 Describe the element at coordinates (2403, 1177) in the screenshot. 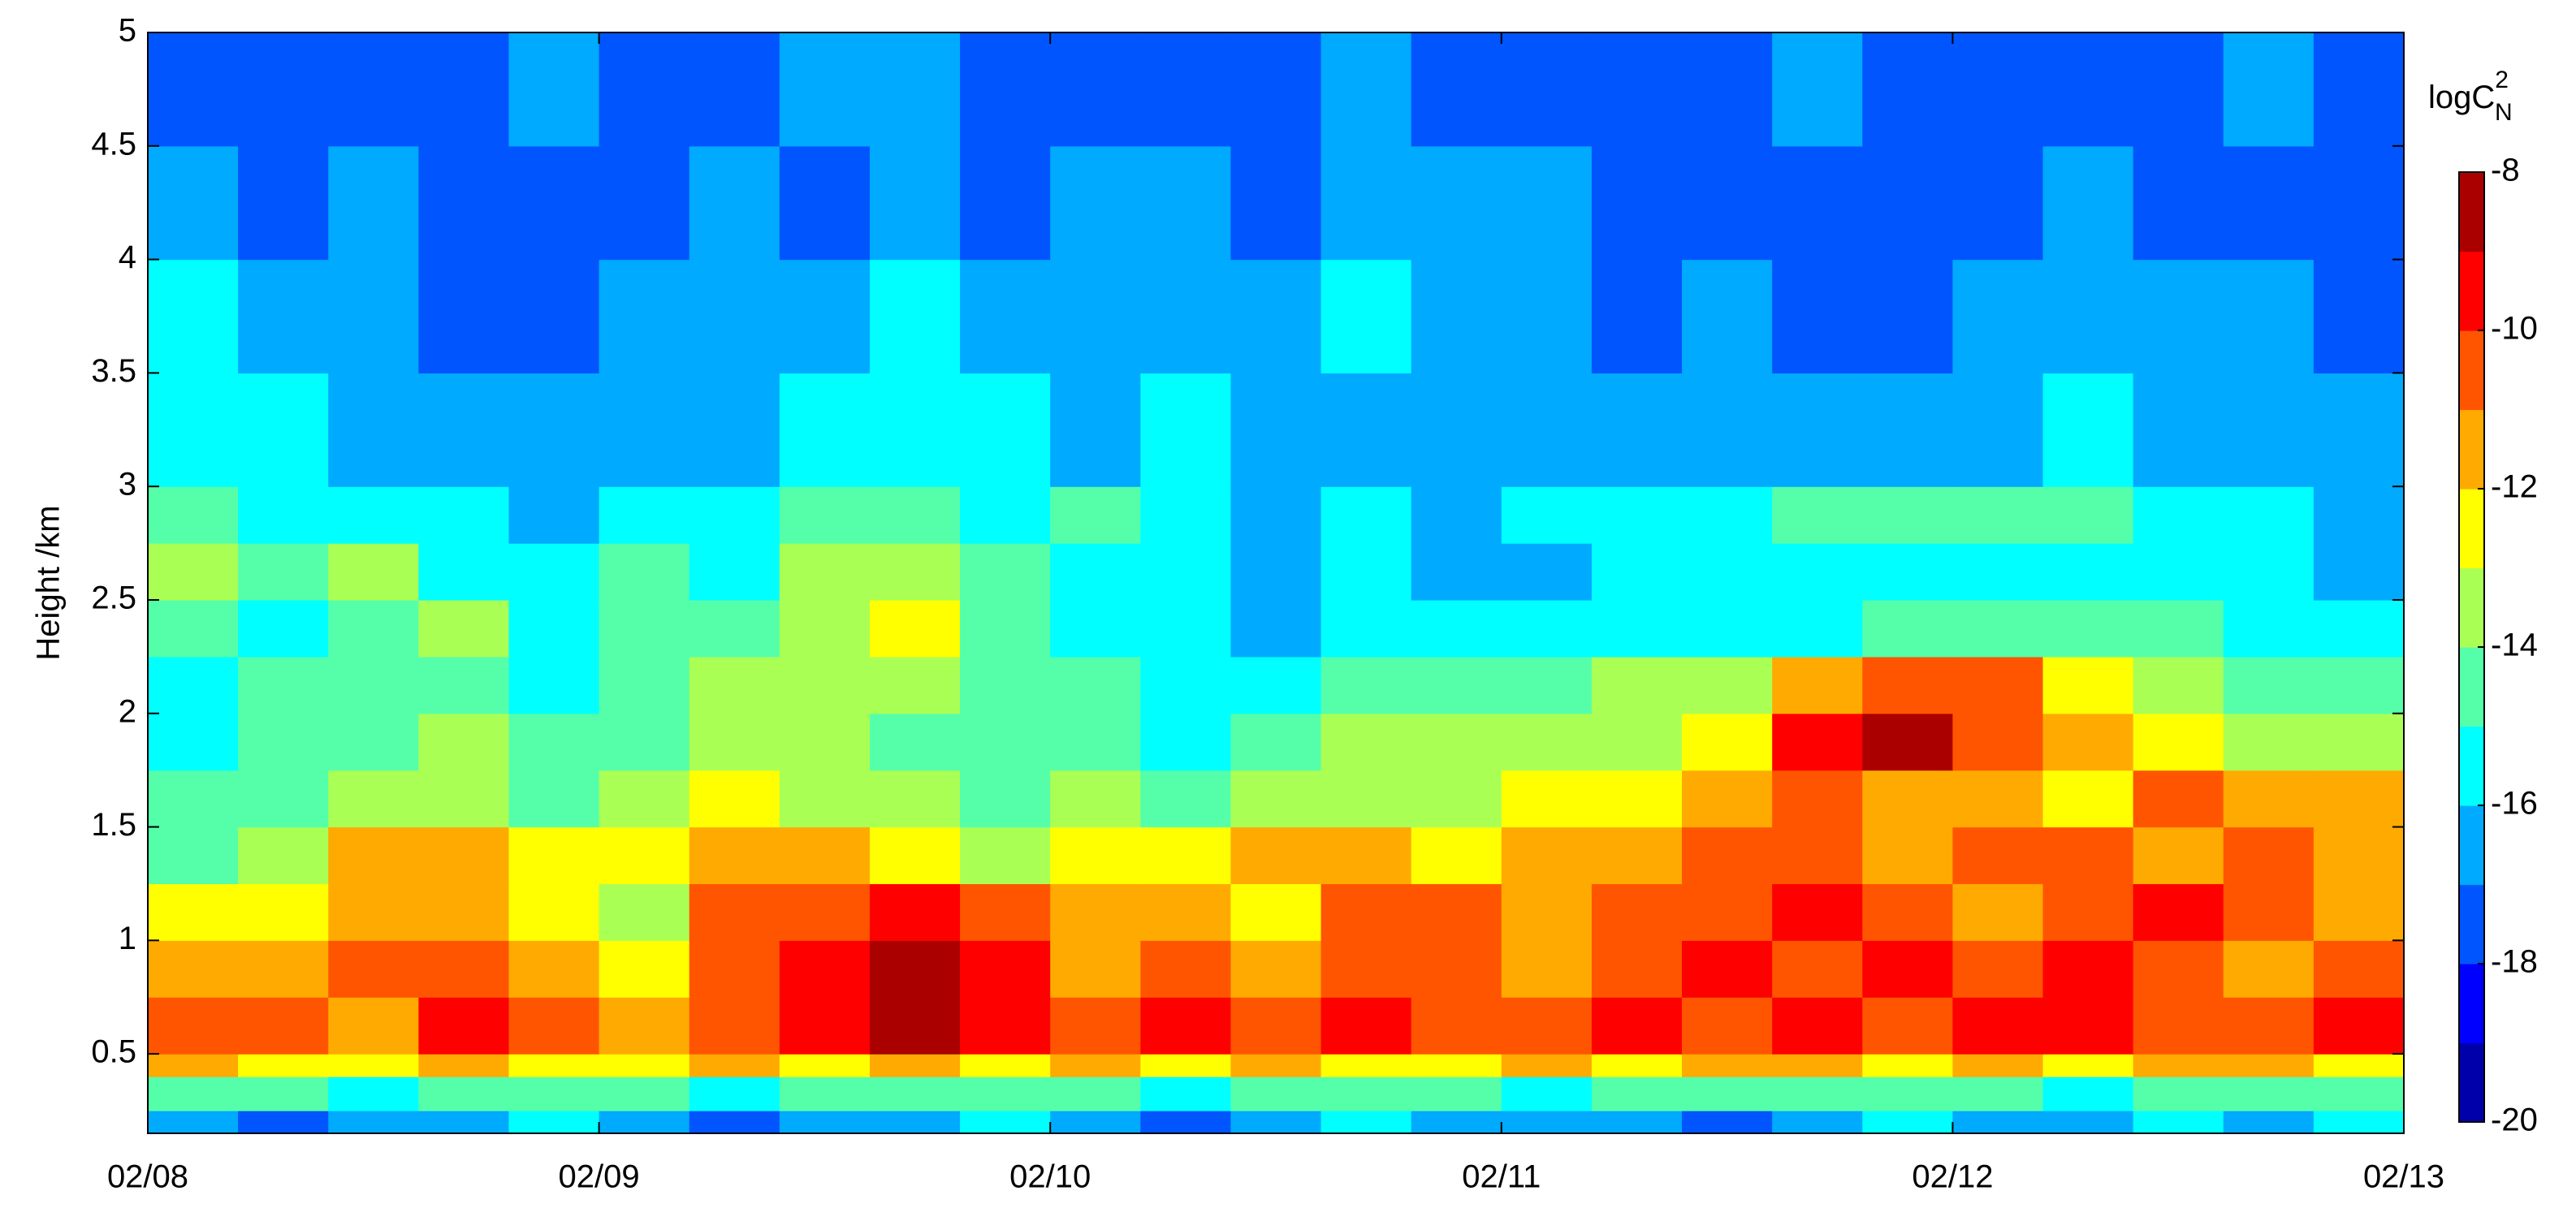

I see `x-tick-label: 02/13` at that location.